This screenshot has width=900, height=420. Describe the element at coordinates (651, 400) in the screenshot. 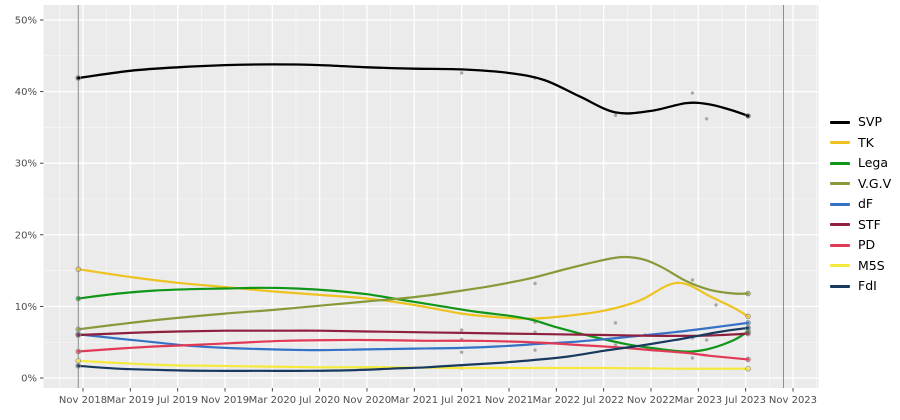

I see `x-tick-label: Nov 2022` at that location.